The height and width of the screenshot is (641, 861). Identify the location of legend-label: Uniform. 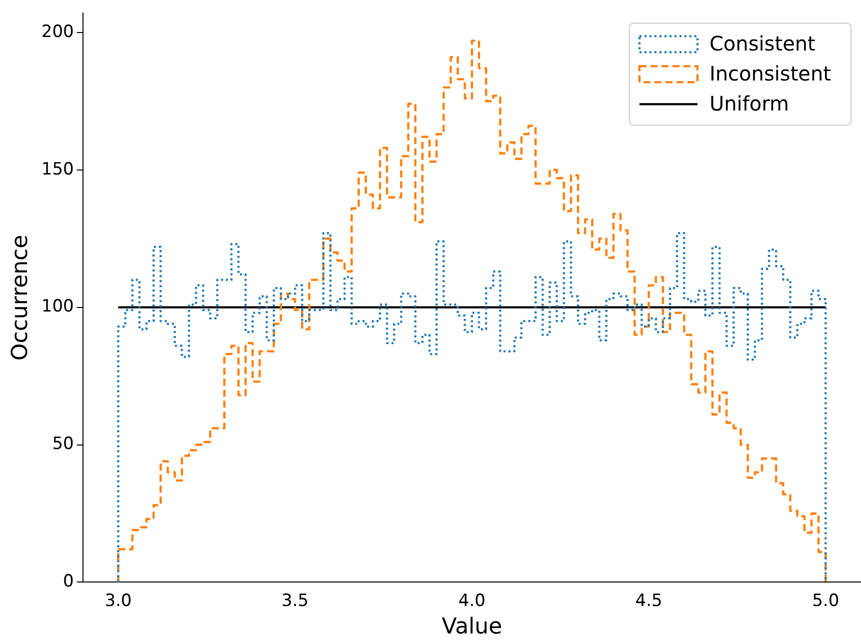
(749, 103).